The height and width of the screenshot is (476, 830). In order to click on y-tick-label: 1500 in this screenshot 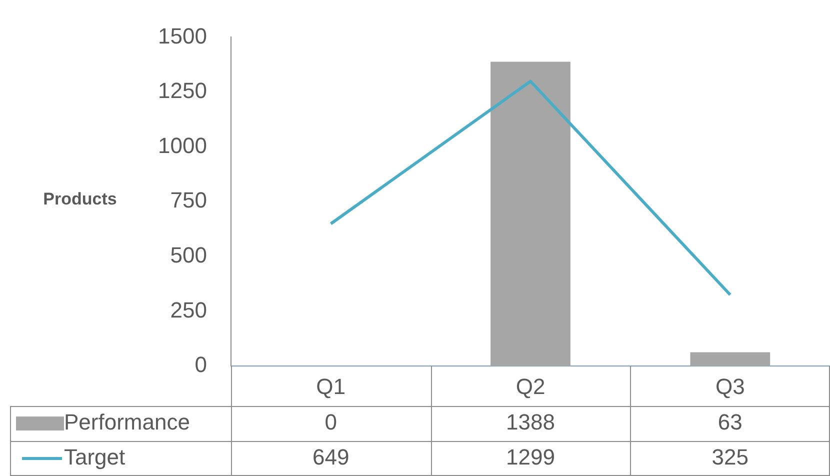, I will do `click(182, 35)`.